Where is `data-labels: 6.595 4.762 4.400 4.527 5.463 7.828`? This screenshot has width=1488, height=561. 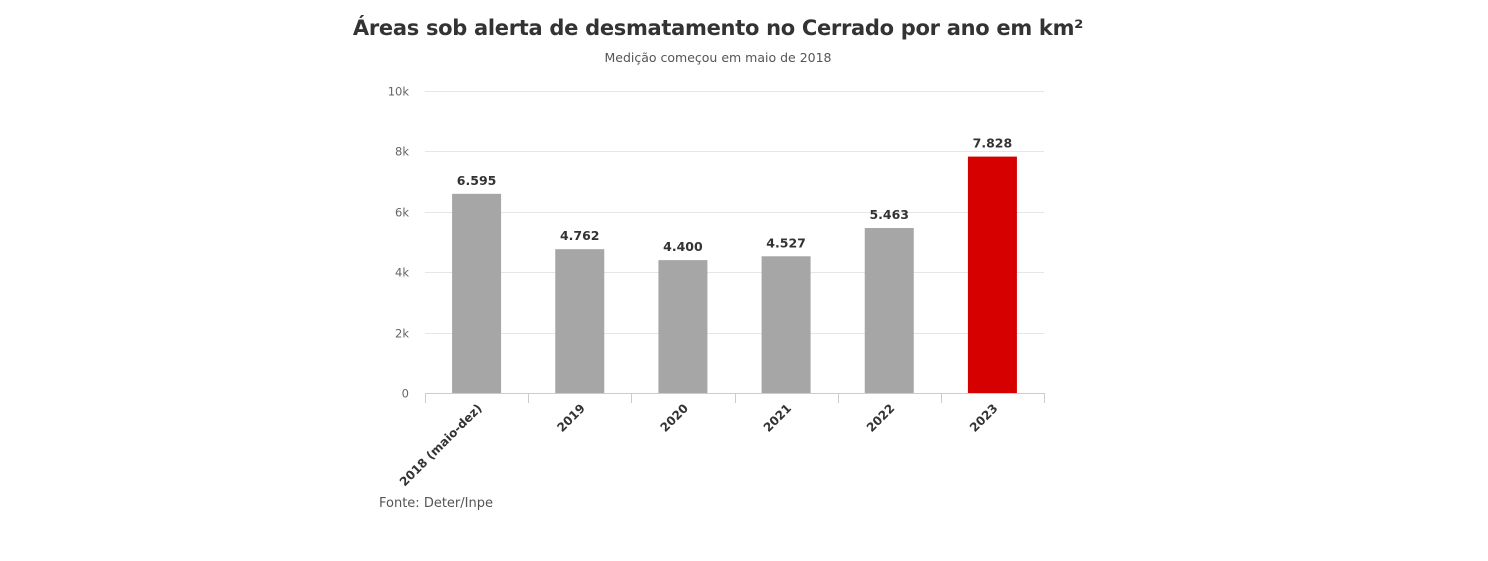 data-labels: 6.595 4.762 4.400 4.527 5.463 7.828 is located at coordinates (734, 195).